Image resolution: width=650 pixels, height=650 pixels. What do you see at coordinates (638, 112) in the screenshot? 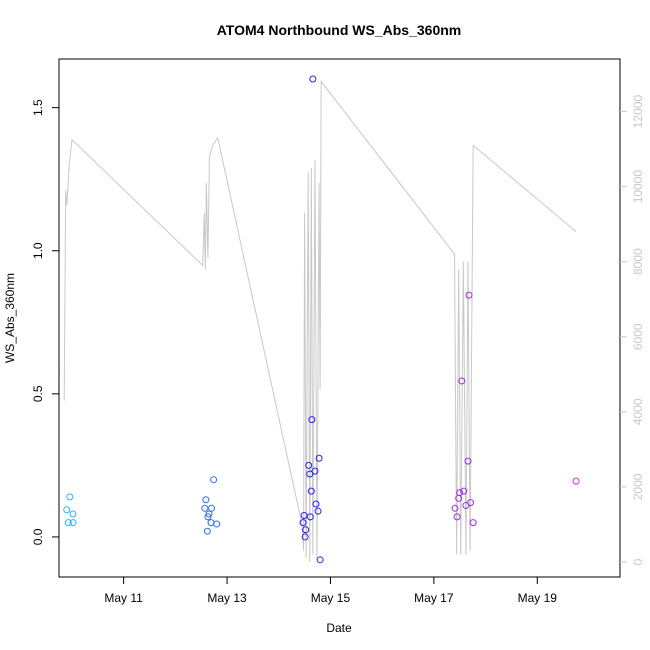
I see `y2-tick-label: 12000` at bounding box center [638, 112].